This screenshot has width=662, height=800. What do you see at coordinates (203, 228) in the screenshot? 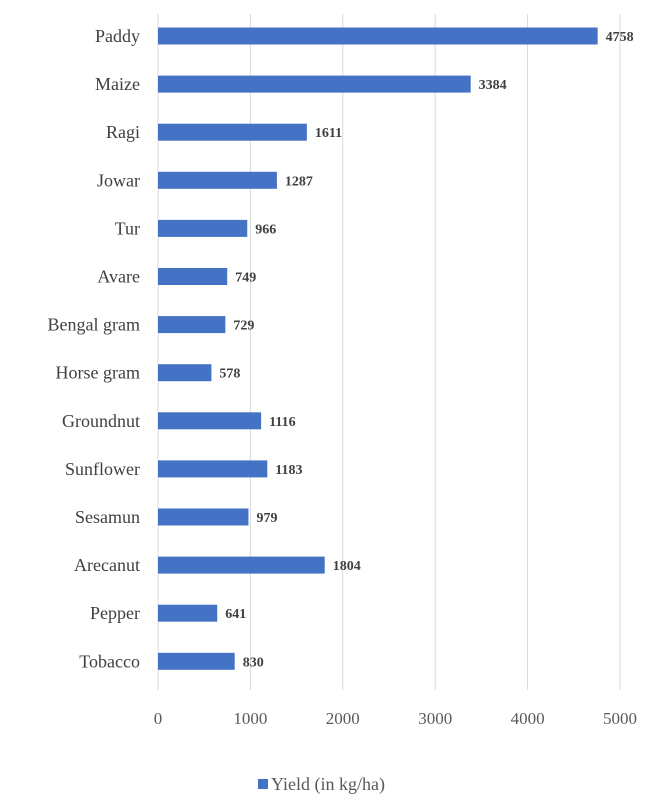
I see `bar-tur` at bounding box center [203, 228].